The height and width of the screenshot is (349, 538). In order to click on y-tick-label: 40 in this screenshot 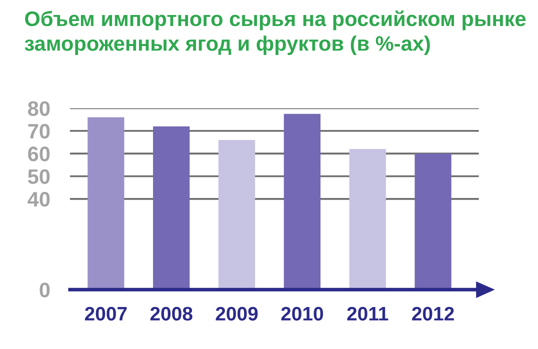, I will do `click(39, 199)`.